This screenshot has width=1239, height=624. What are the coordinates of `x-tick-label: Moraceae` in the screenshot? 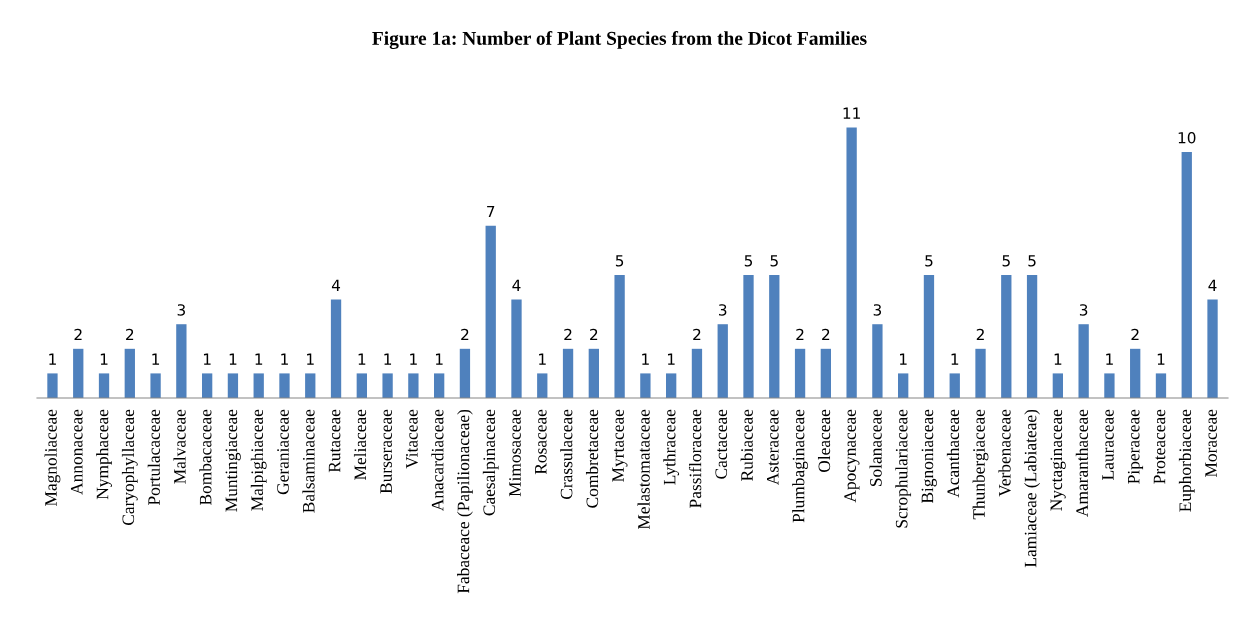 It's located at (1211, 443).